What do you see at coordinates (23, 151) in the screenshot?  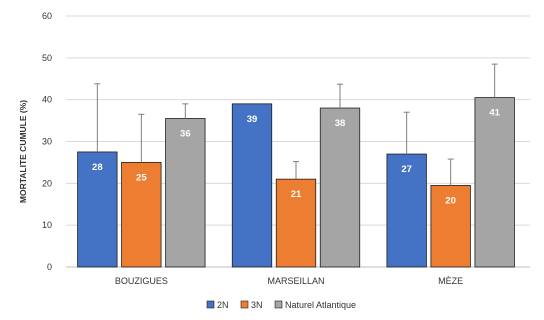 I see `y-axis-label: MORTALITE CUMULE (%)` at bounding box center [23, 151].